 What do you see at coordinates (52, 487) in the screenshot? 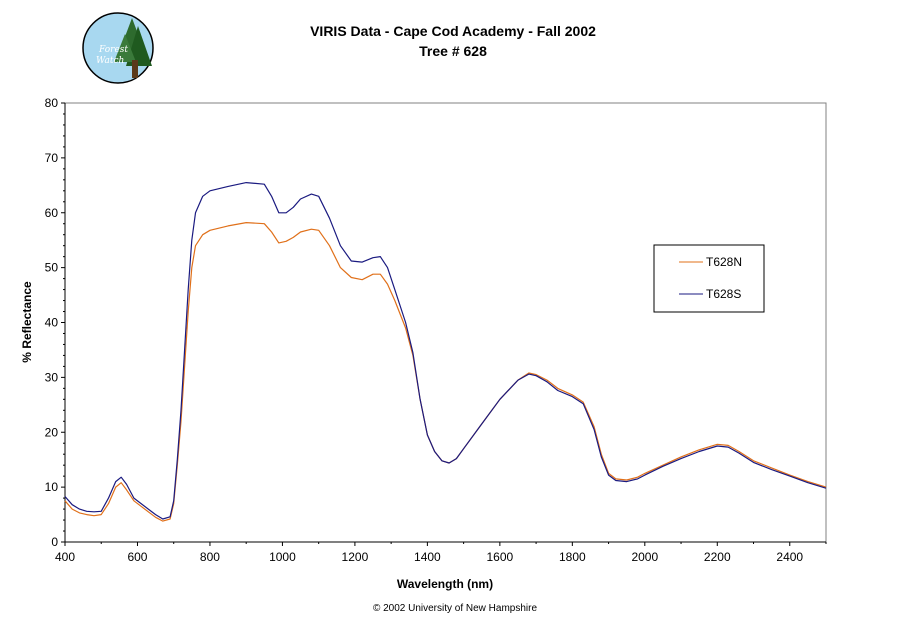
I see `y-tick-label: 10` at bounding box center [52, 487].